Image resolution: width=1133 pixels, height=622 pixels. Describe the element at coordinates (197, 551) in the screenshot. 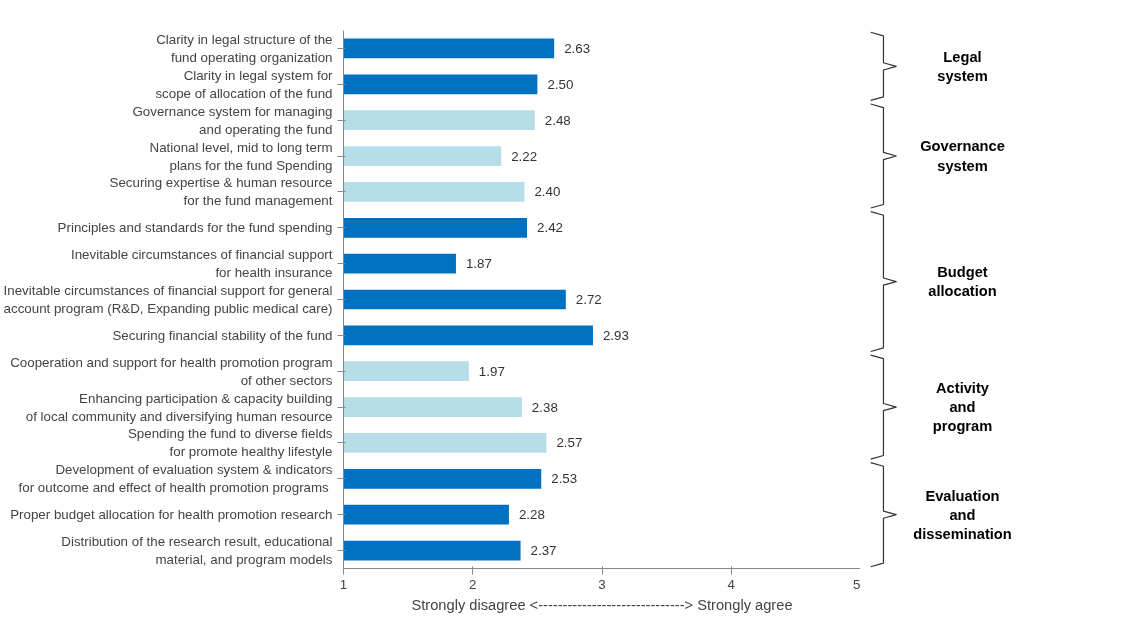

I see `y-tick-label: Distribution of the research result, educational material, and program models` at that location.